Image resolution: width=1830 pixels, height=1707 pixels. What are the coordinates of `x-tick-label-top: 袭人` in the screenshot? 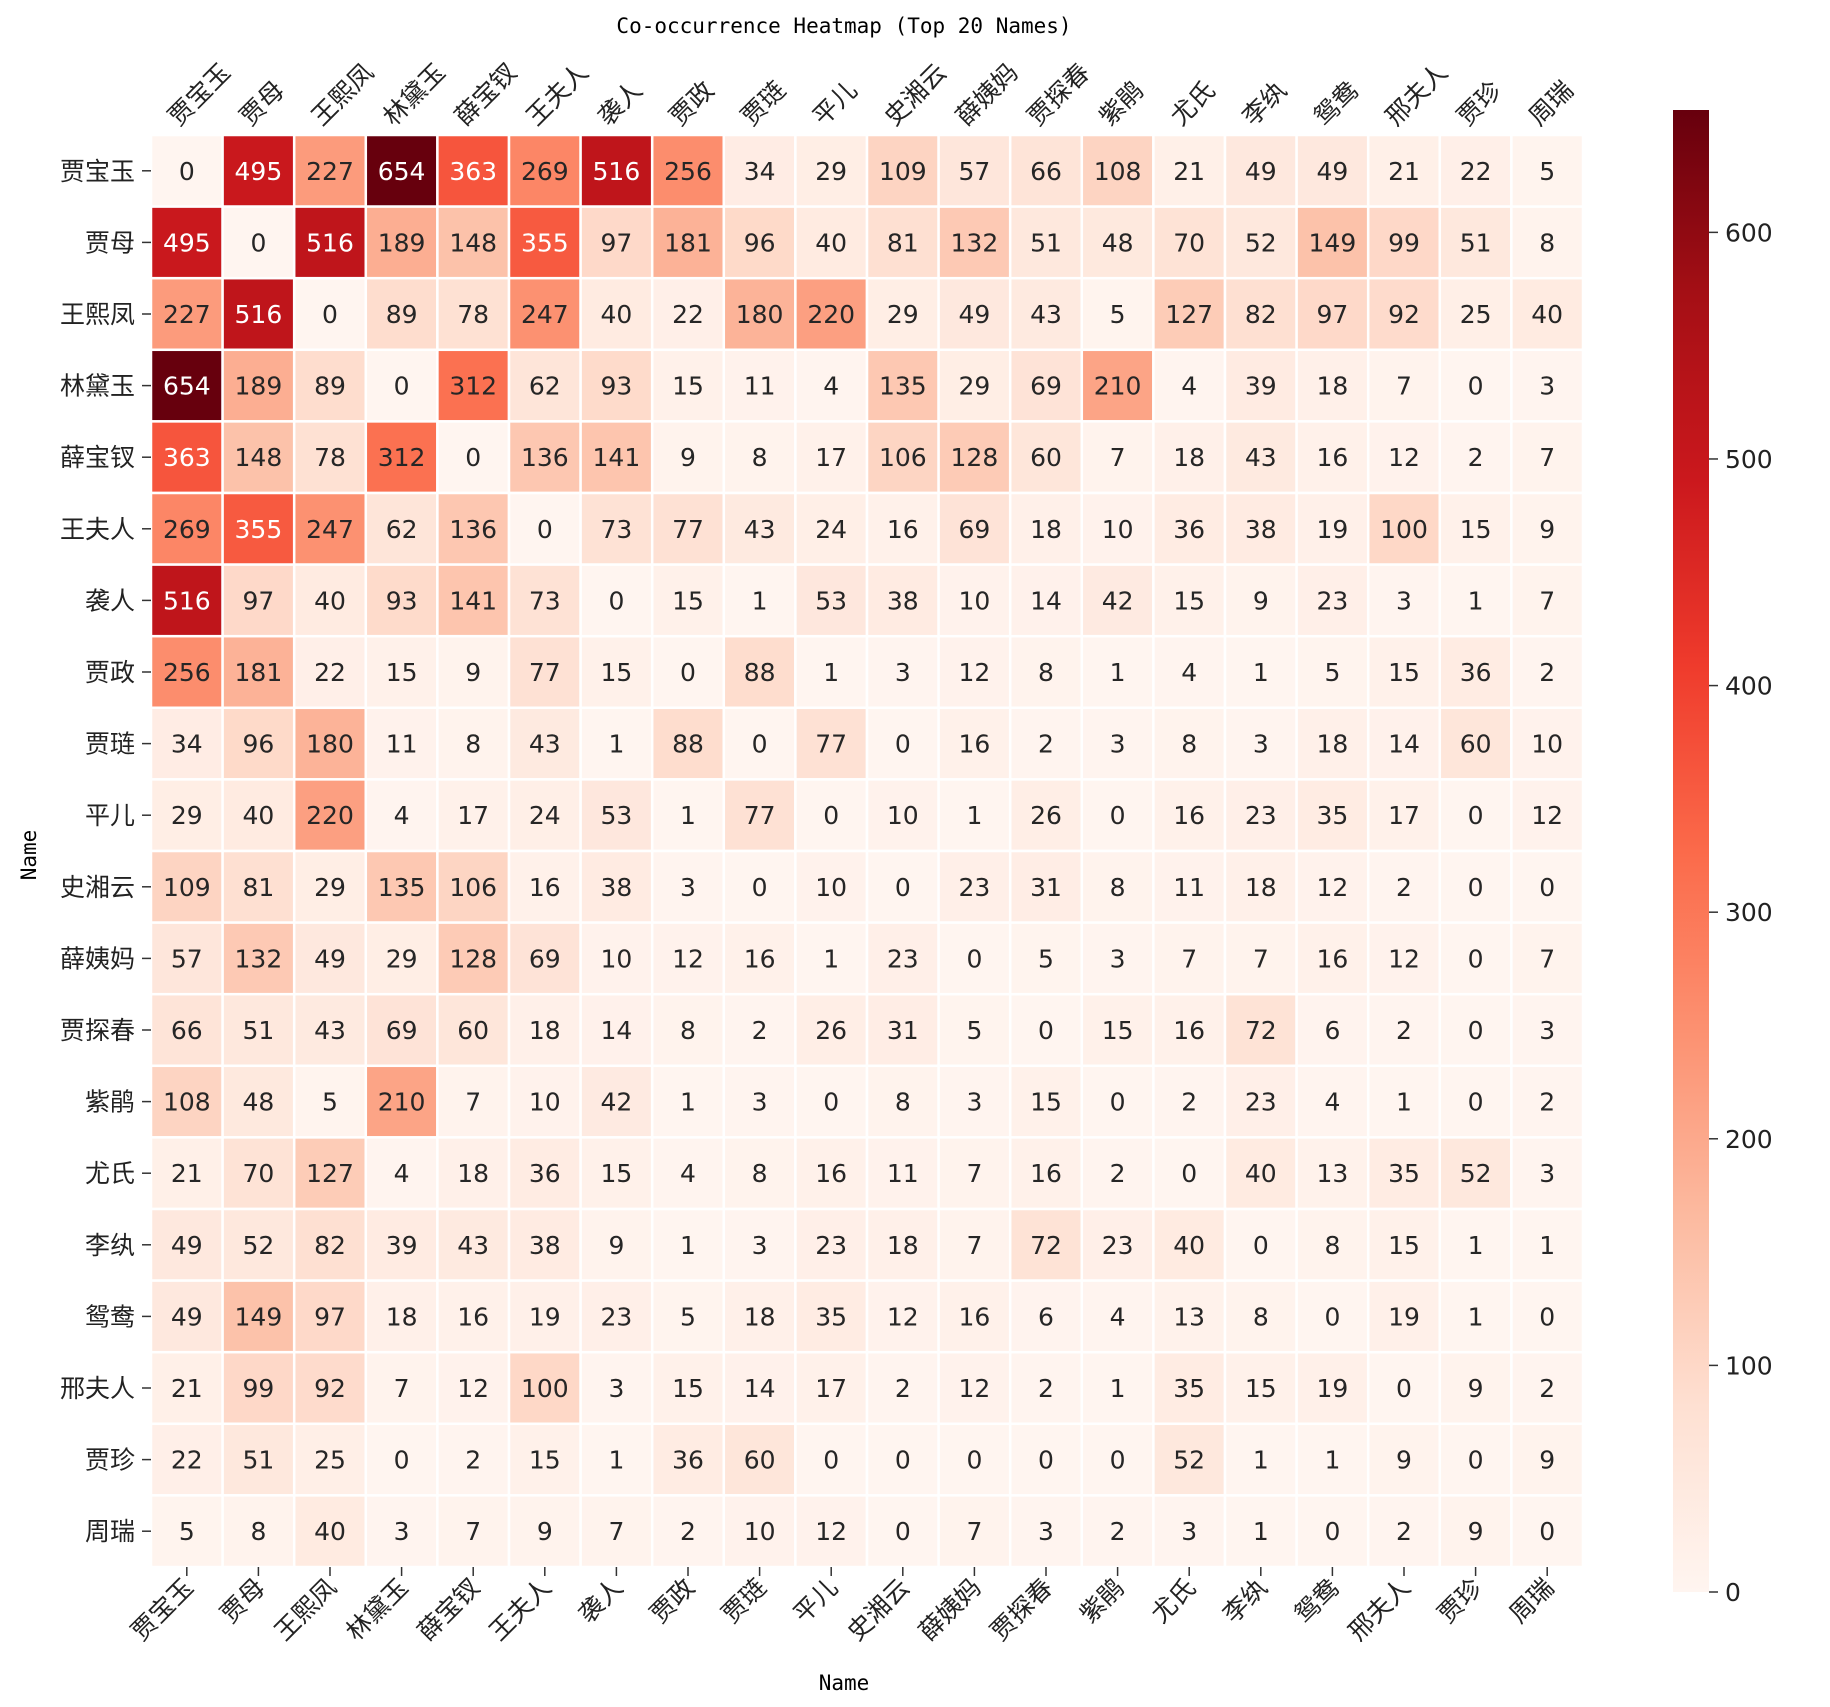 It's located at (620, 103).